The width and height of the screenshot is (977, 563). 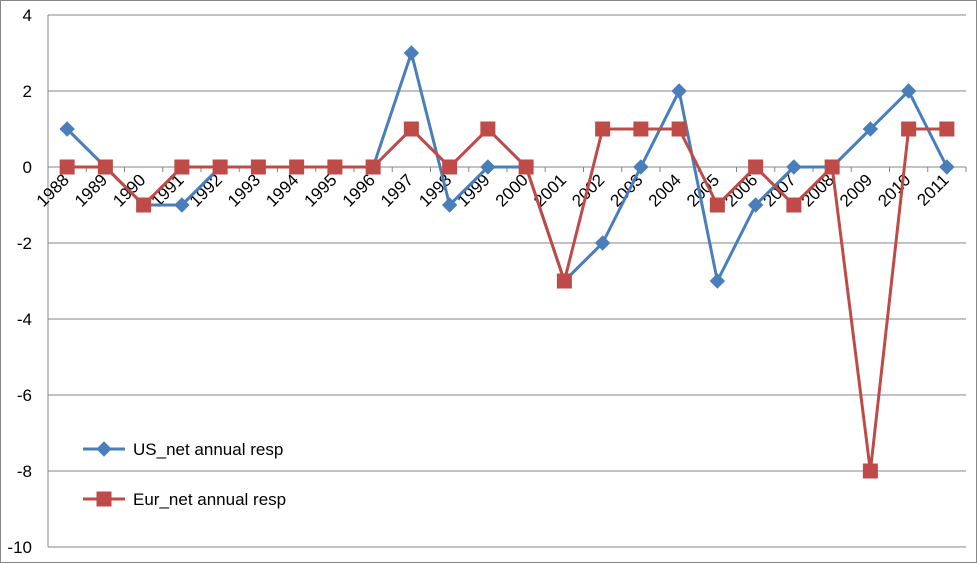 What do you see at coordinates (474, 190) in the screenshot?
I see `x-tick-label: 1999` at bounding box center [474, 190].